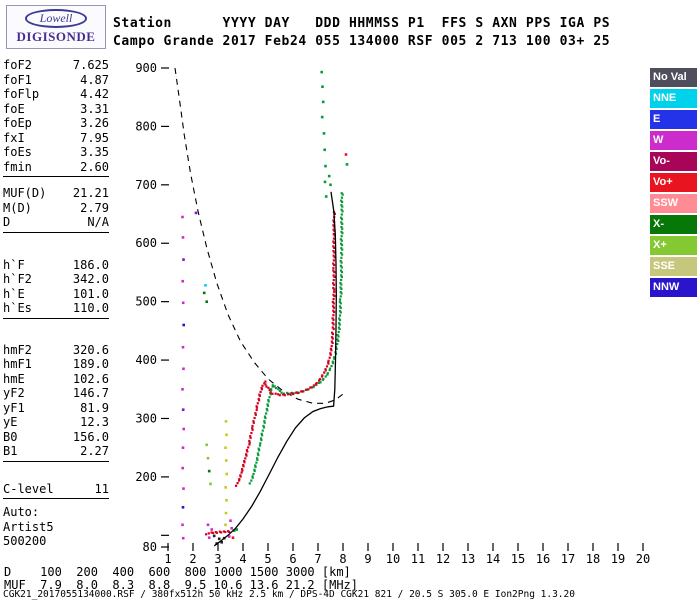 The image size is (700, 600). Describe the element at coordinates (17, 65) in the screenshot. I see `param-label: foF2` at that location.